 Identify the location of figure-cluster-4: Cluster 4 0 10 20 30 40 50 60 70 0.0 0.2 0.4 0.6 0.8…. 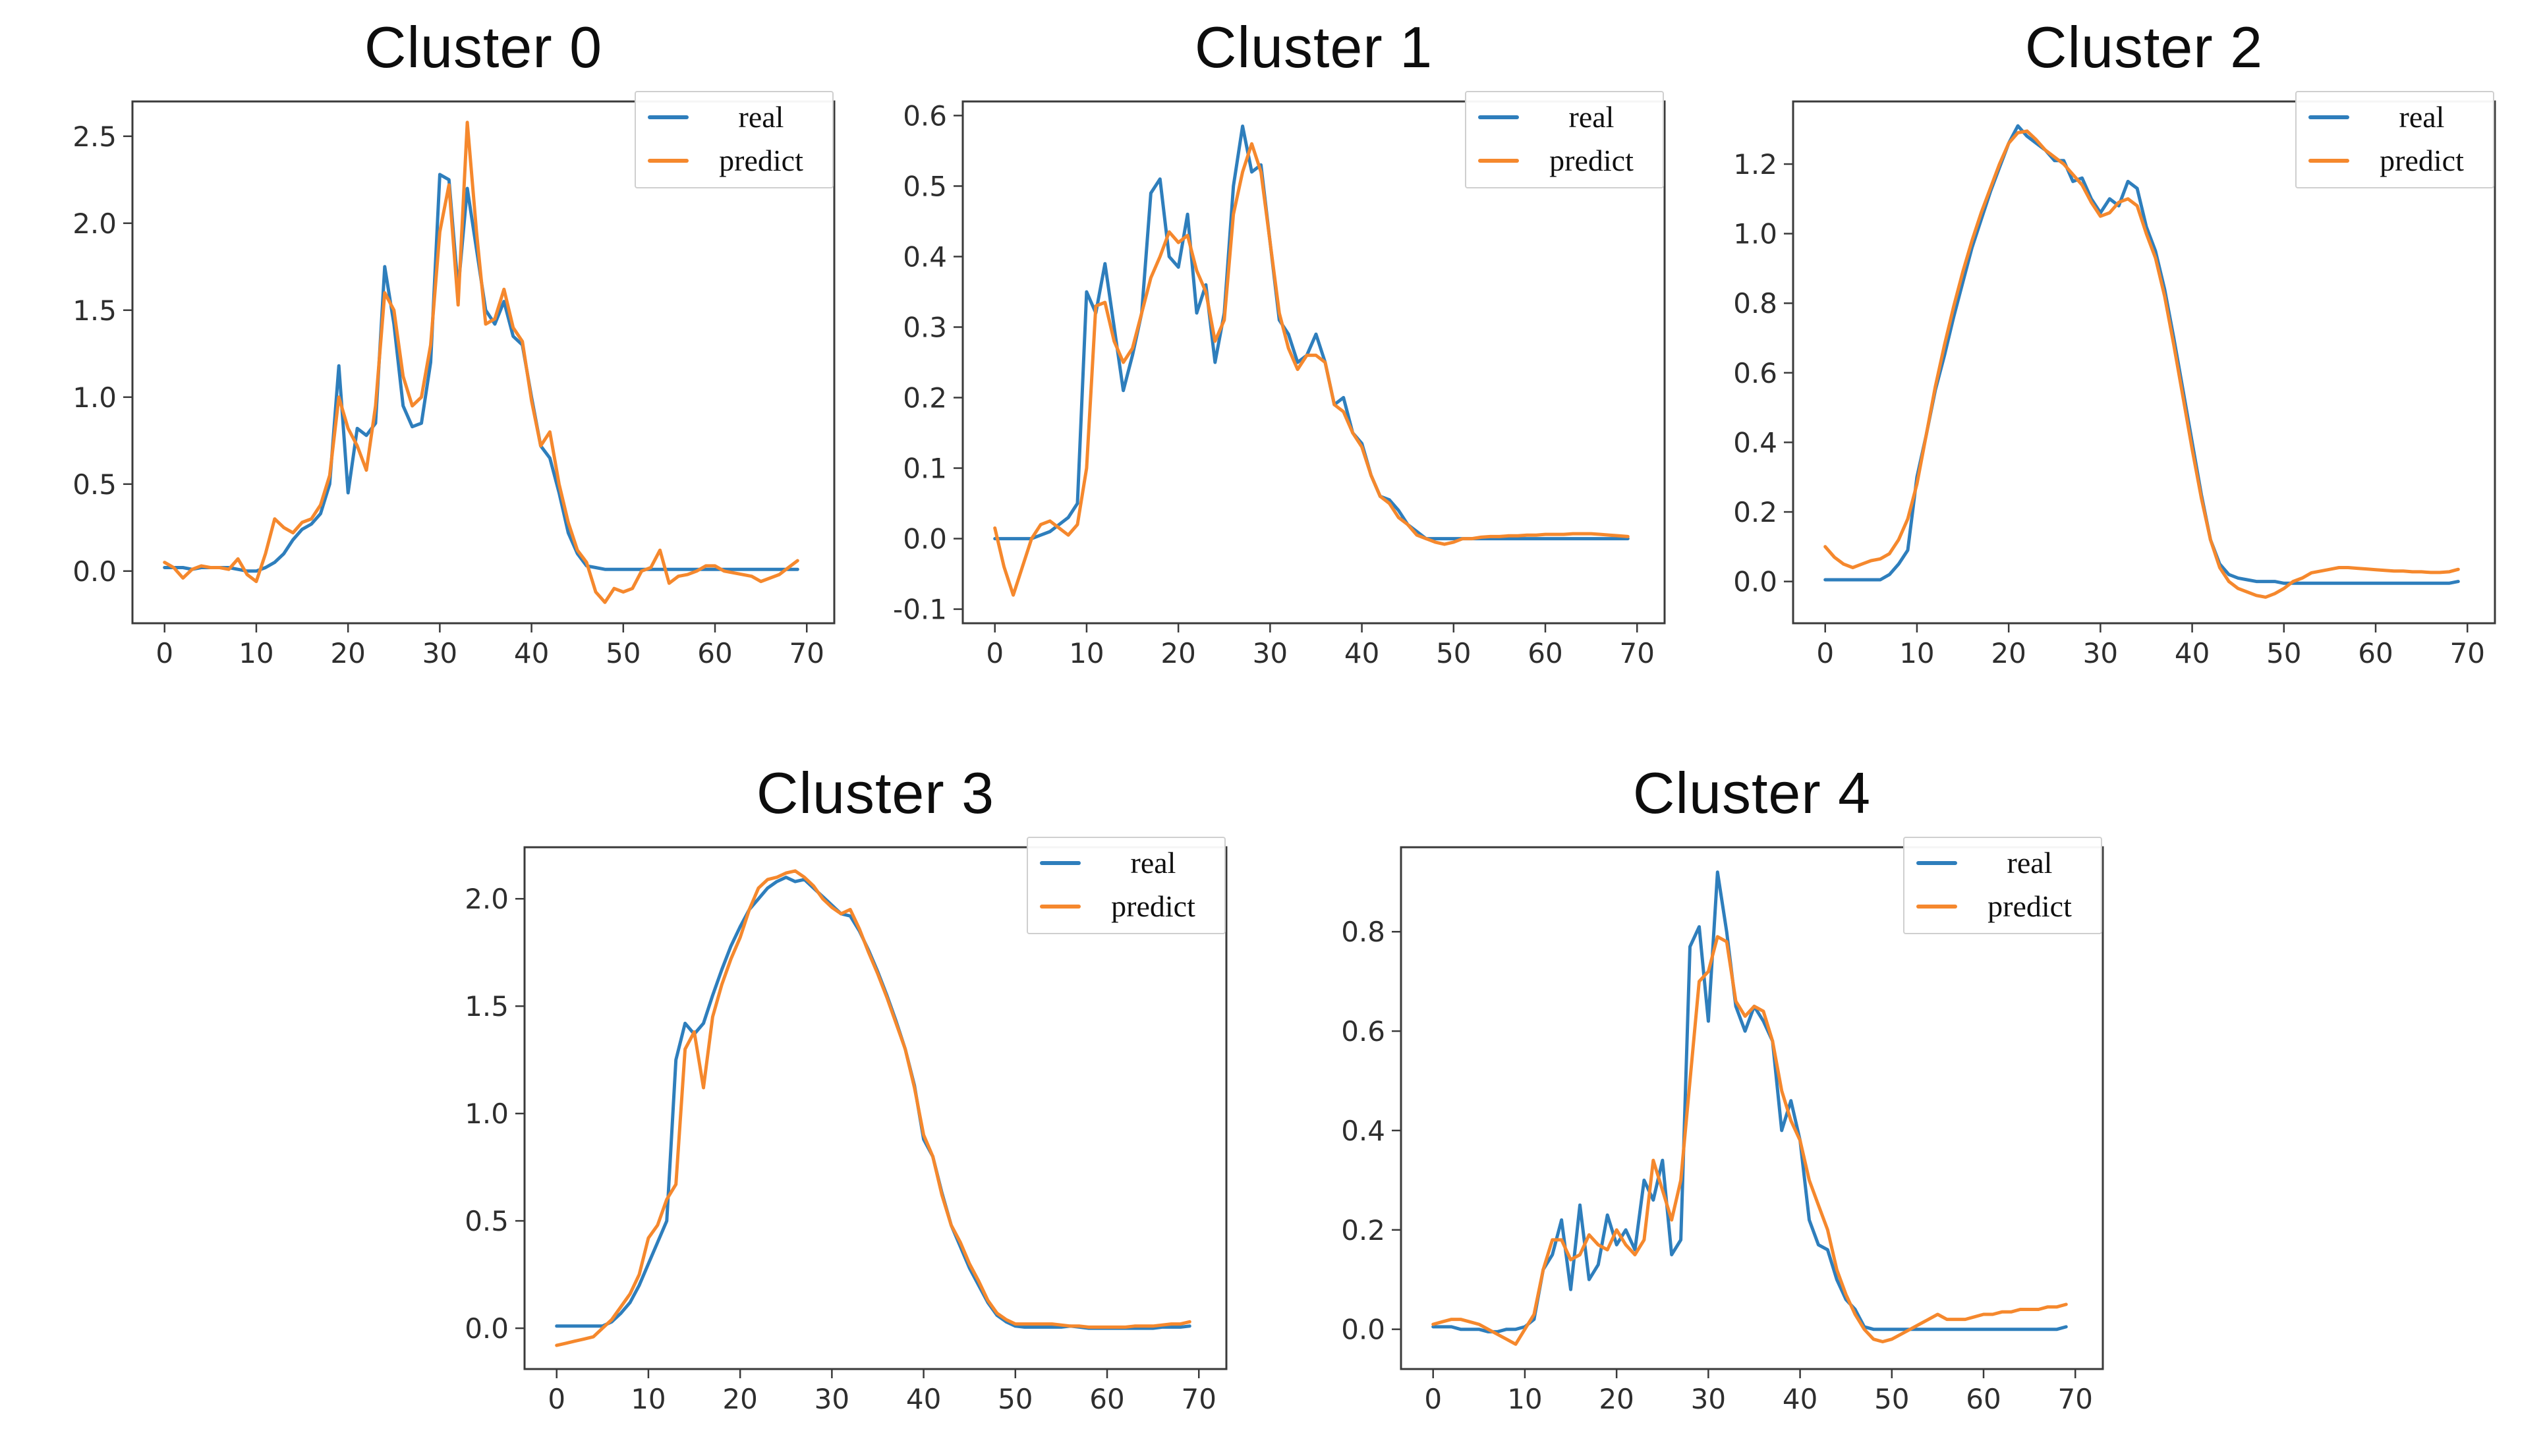
(1710, 1088).